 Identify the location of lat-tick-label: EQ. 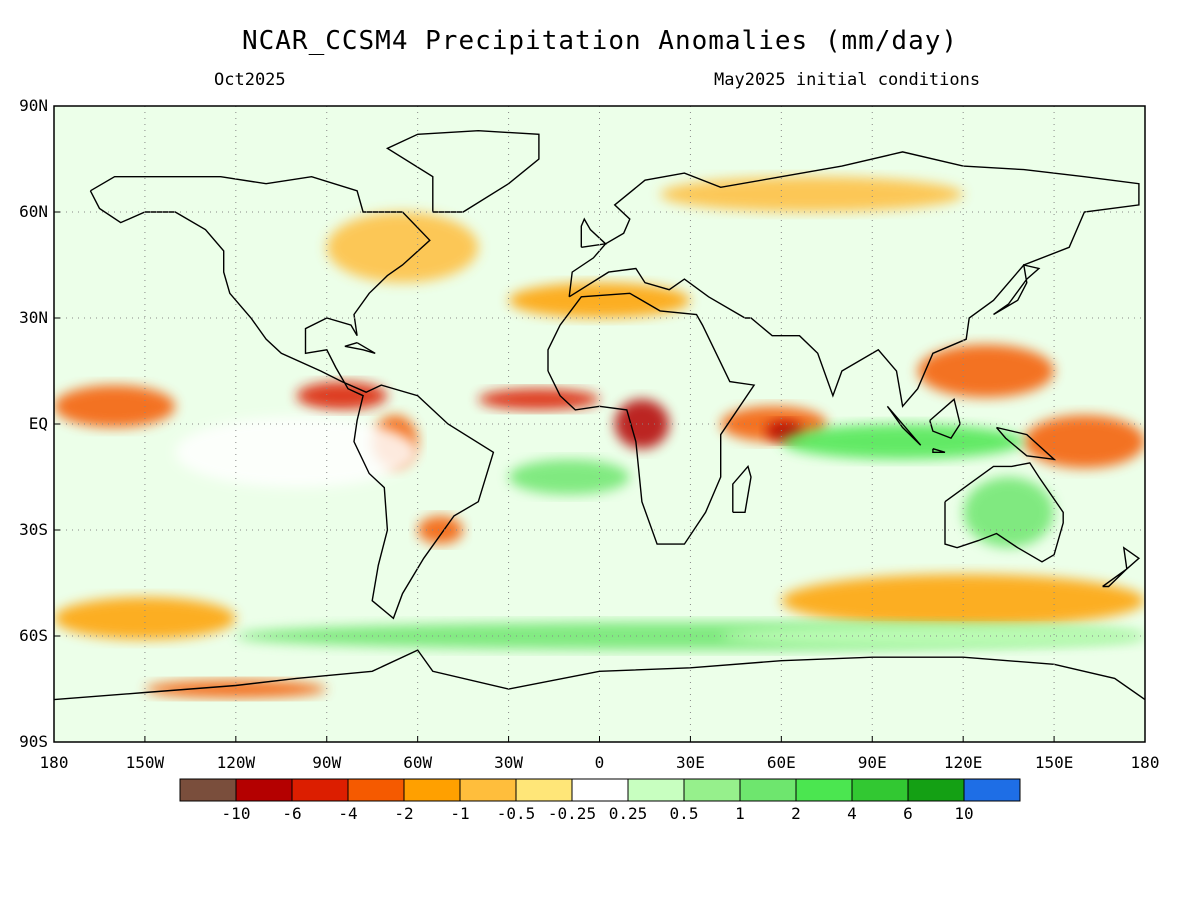
(38, 423).